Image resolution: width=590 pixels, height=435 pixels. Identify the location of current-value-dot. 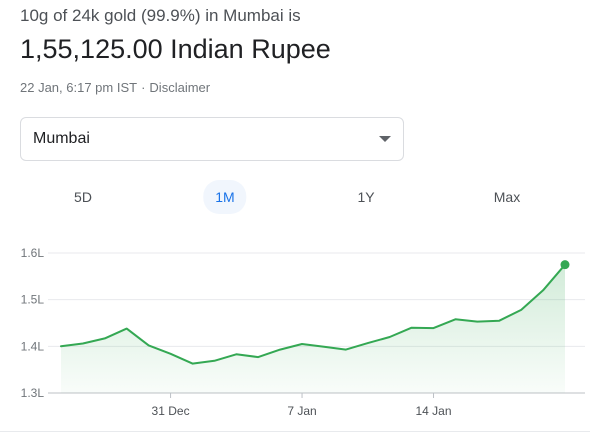
(565, 265).